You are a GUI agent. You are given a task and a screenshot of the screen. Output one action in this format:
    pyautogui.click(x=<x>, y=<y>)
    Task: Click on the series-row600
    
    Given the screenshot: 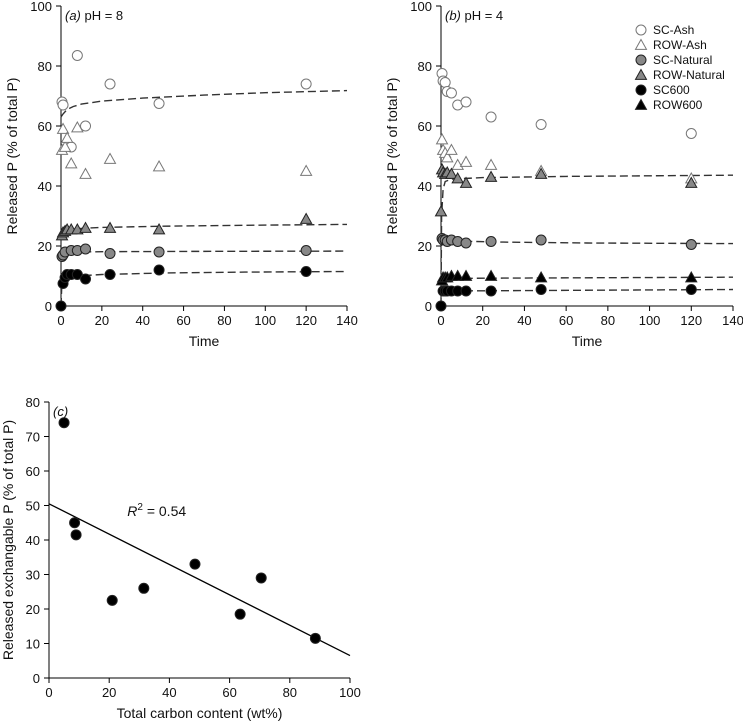 What is the action you would take?
    pyautogui.click(x=566, y=277)
    